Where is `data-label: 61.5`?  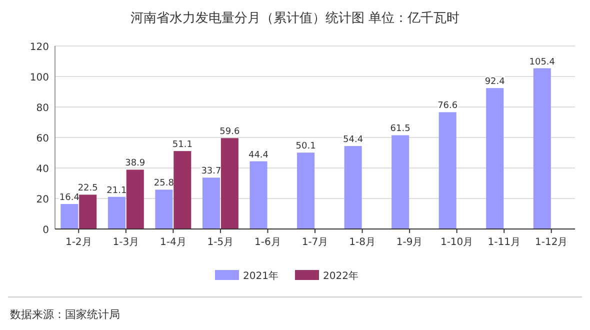 data-label: 61.5 is located at coordinates (400, 129).